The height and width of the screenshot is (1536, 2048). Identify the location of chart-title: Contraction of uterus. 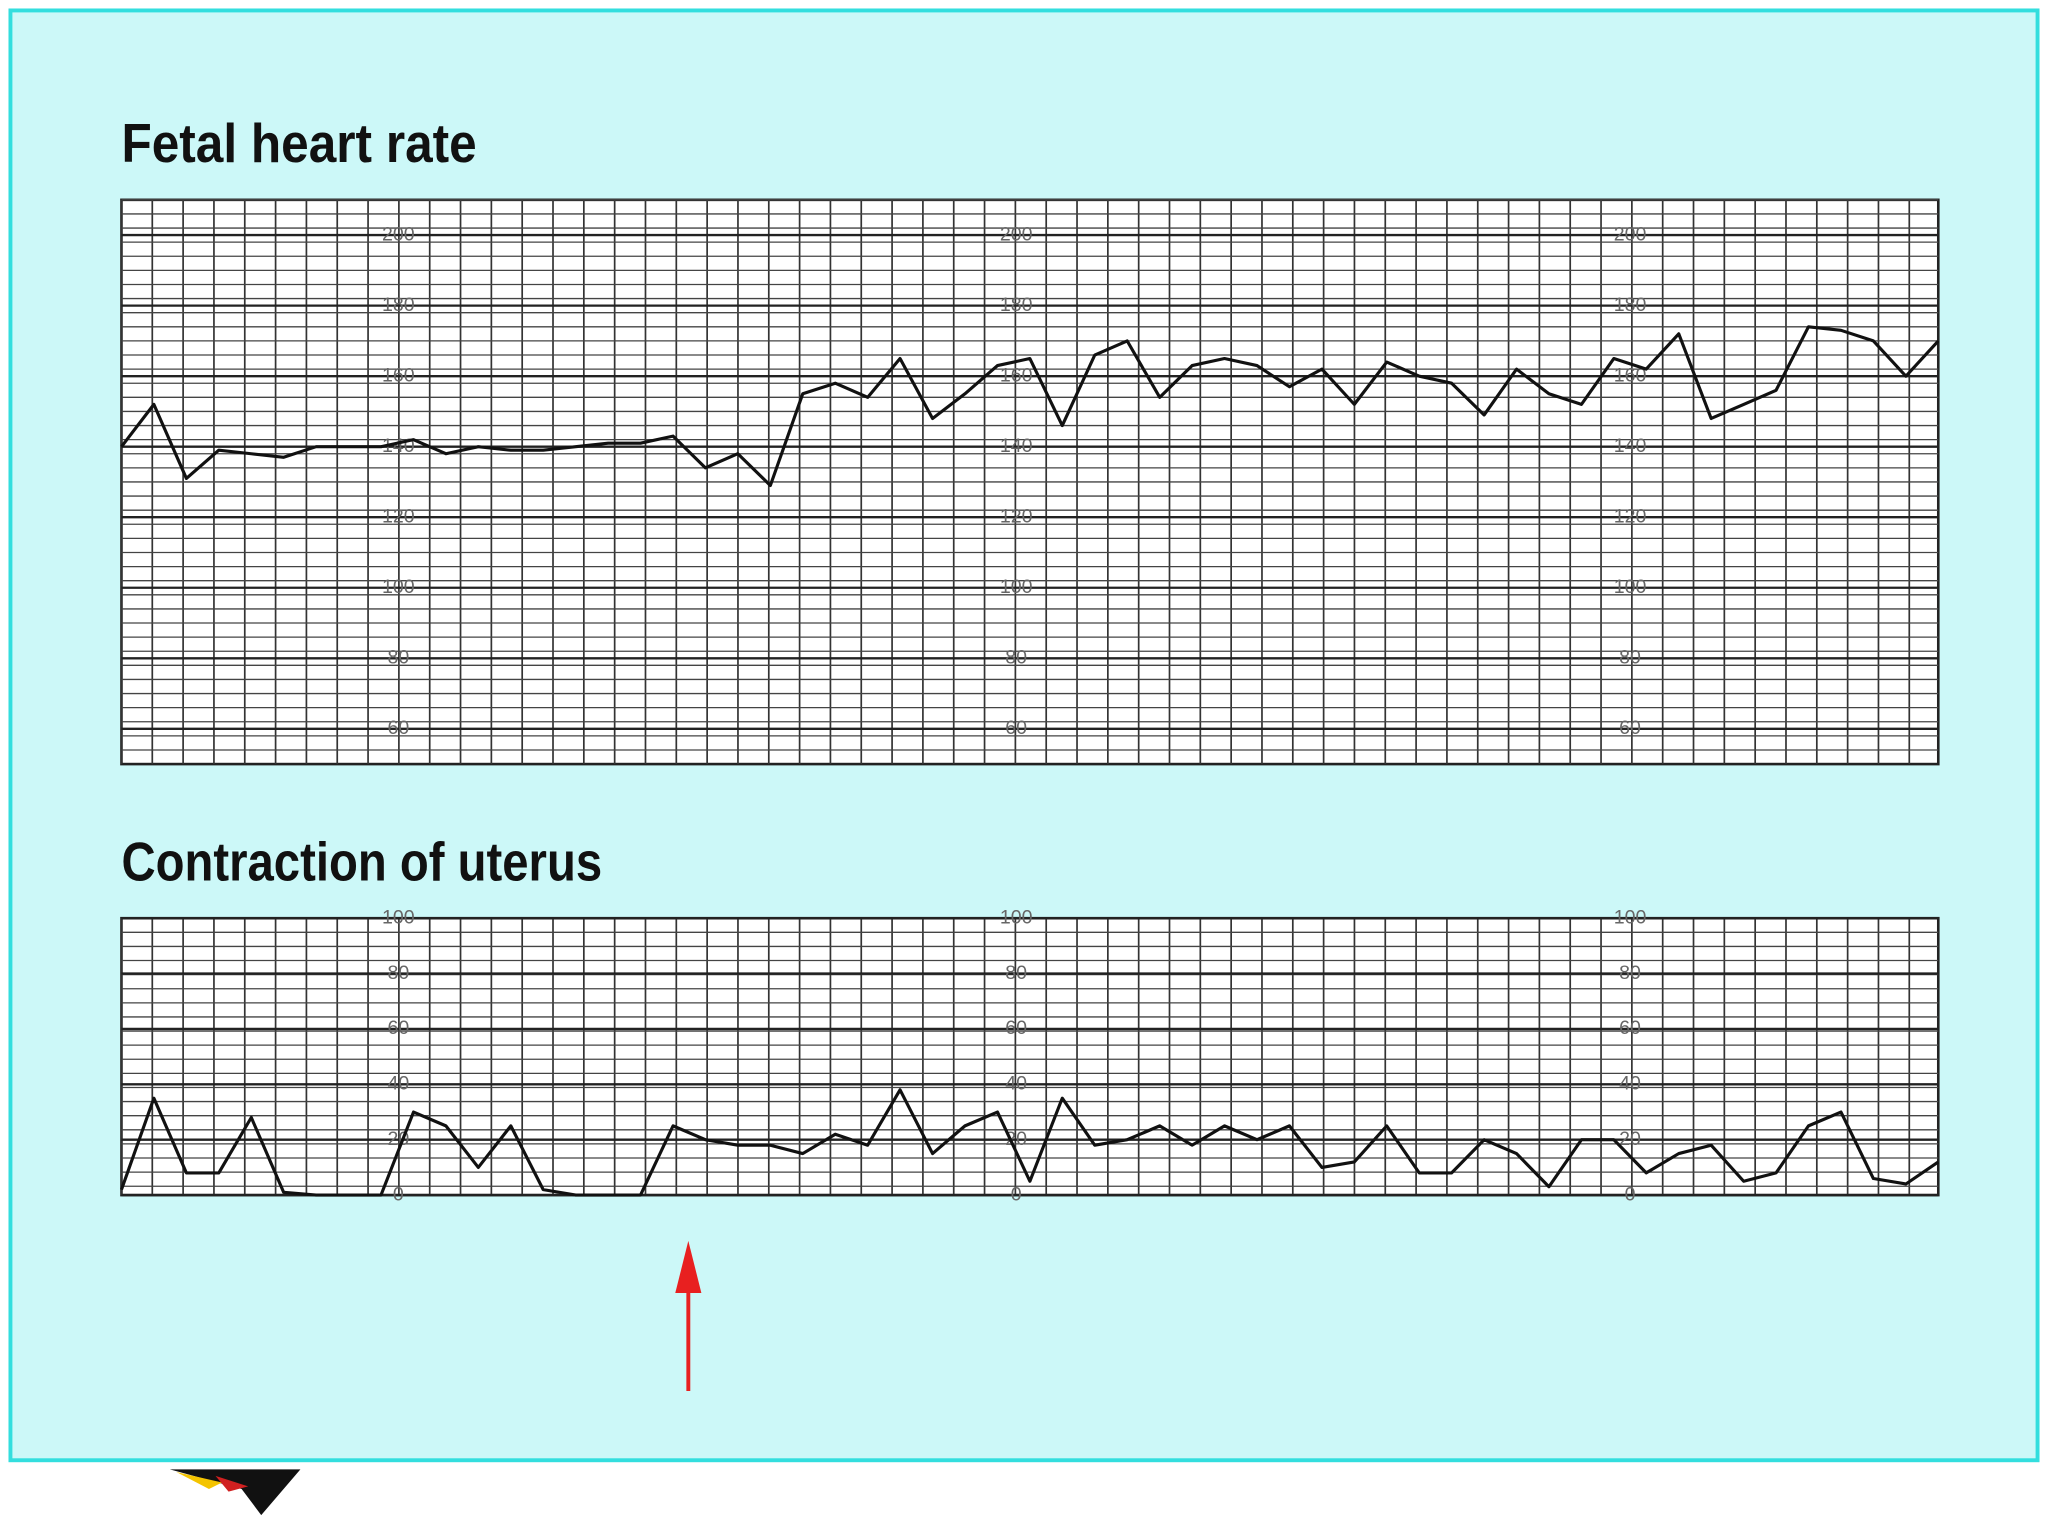
(361, 861).